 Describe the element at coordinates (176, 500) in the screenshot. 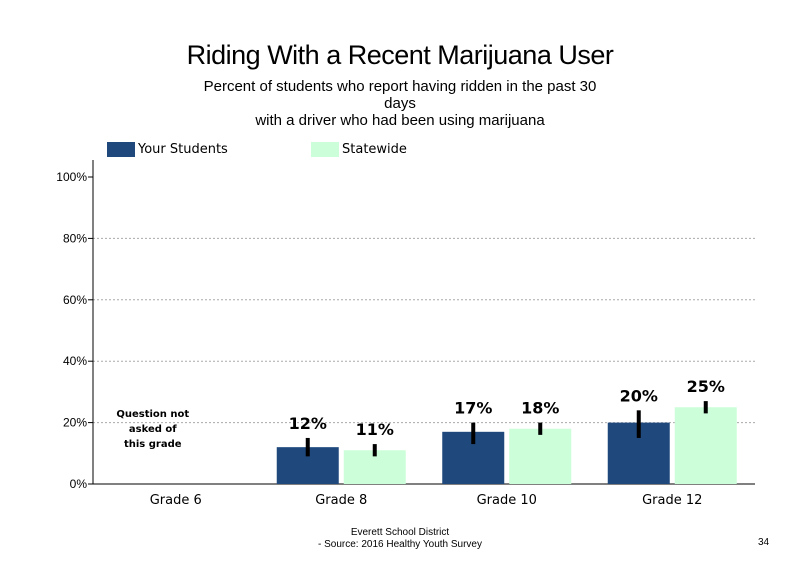

I see `x-tick-label: Grade 6` at that location.